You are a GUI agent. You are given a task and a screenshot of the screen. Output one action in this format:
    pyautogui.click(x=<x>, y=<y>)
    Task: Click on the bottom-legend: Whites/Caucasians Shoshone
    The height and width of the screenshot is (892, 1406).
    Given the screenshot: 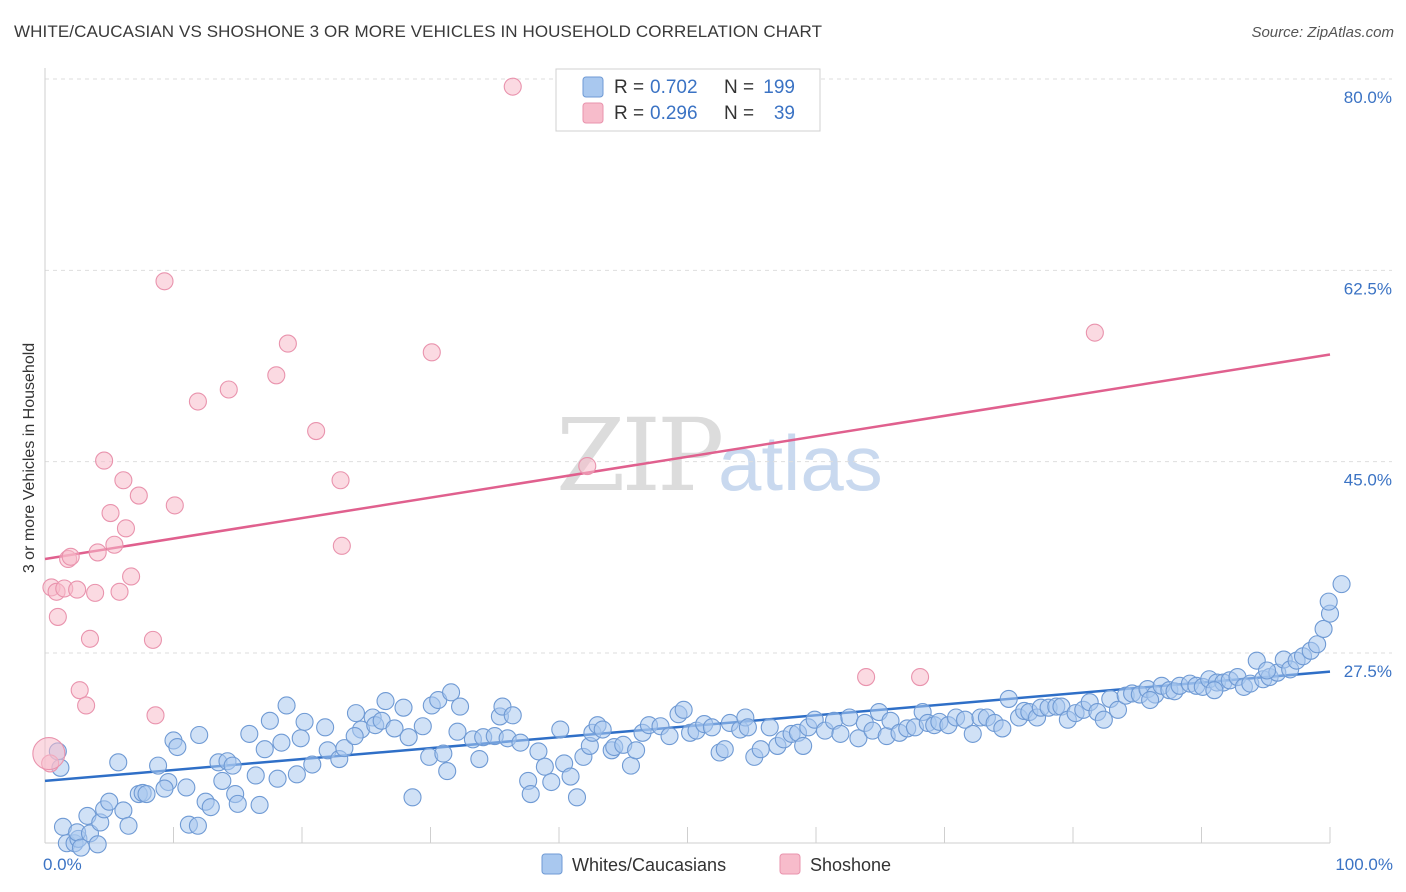 What is the action you would take?
    pyautogui.click(x=716, y=864)
    